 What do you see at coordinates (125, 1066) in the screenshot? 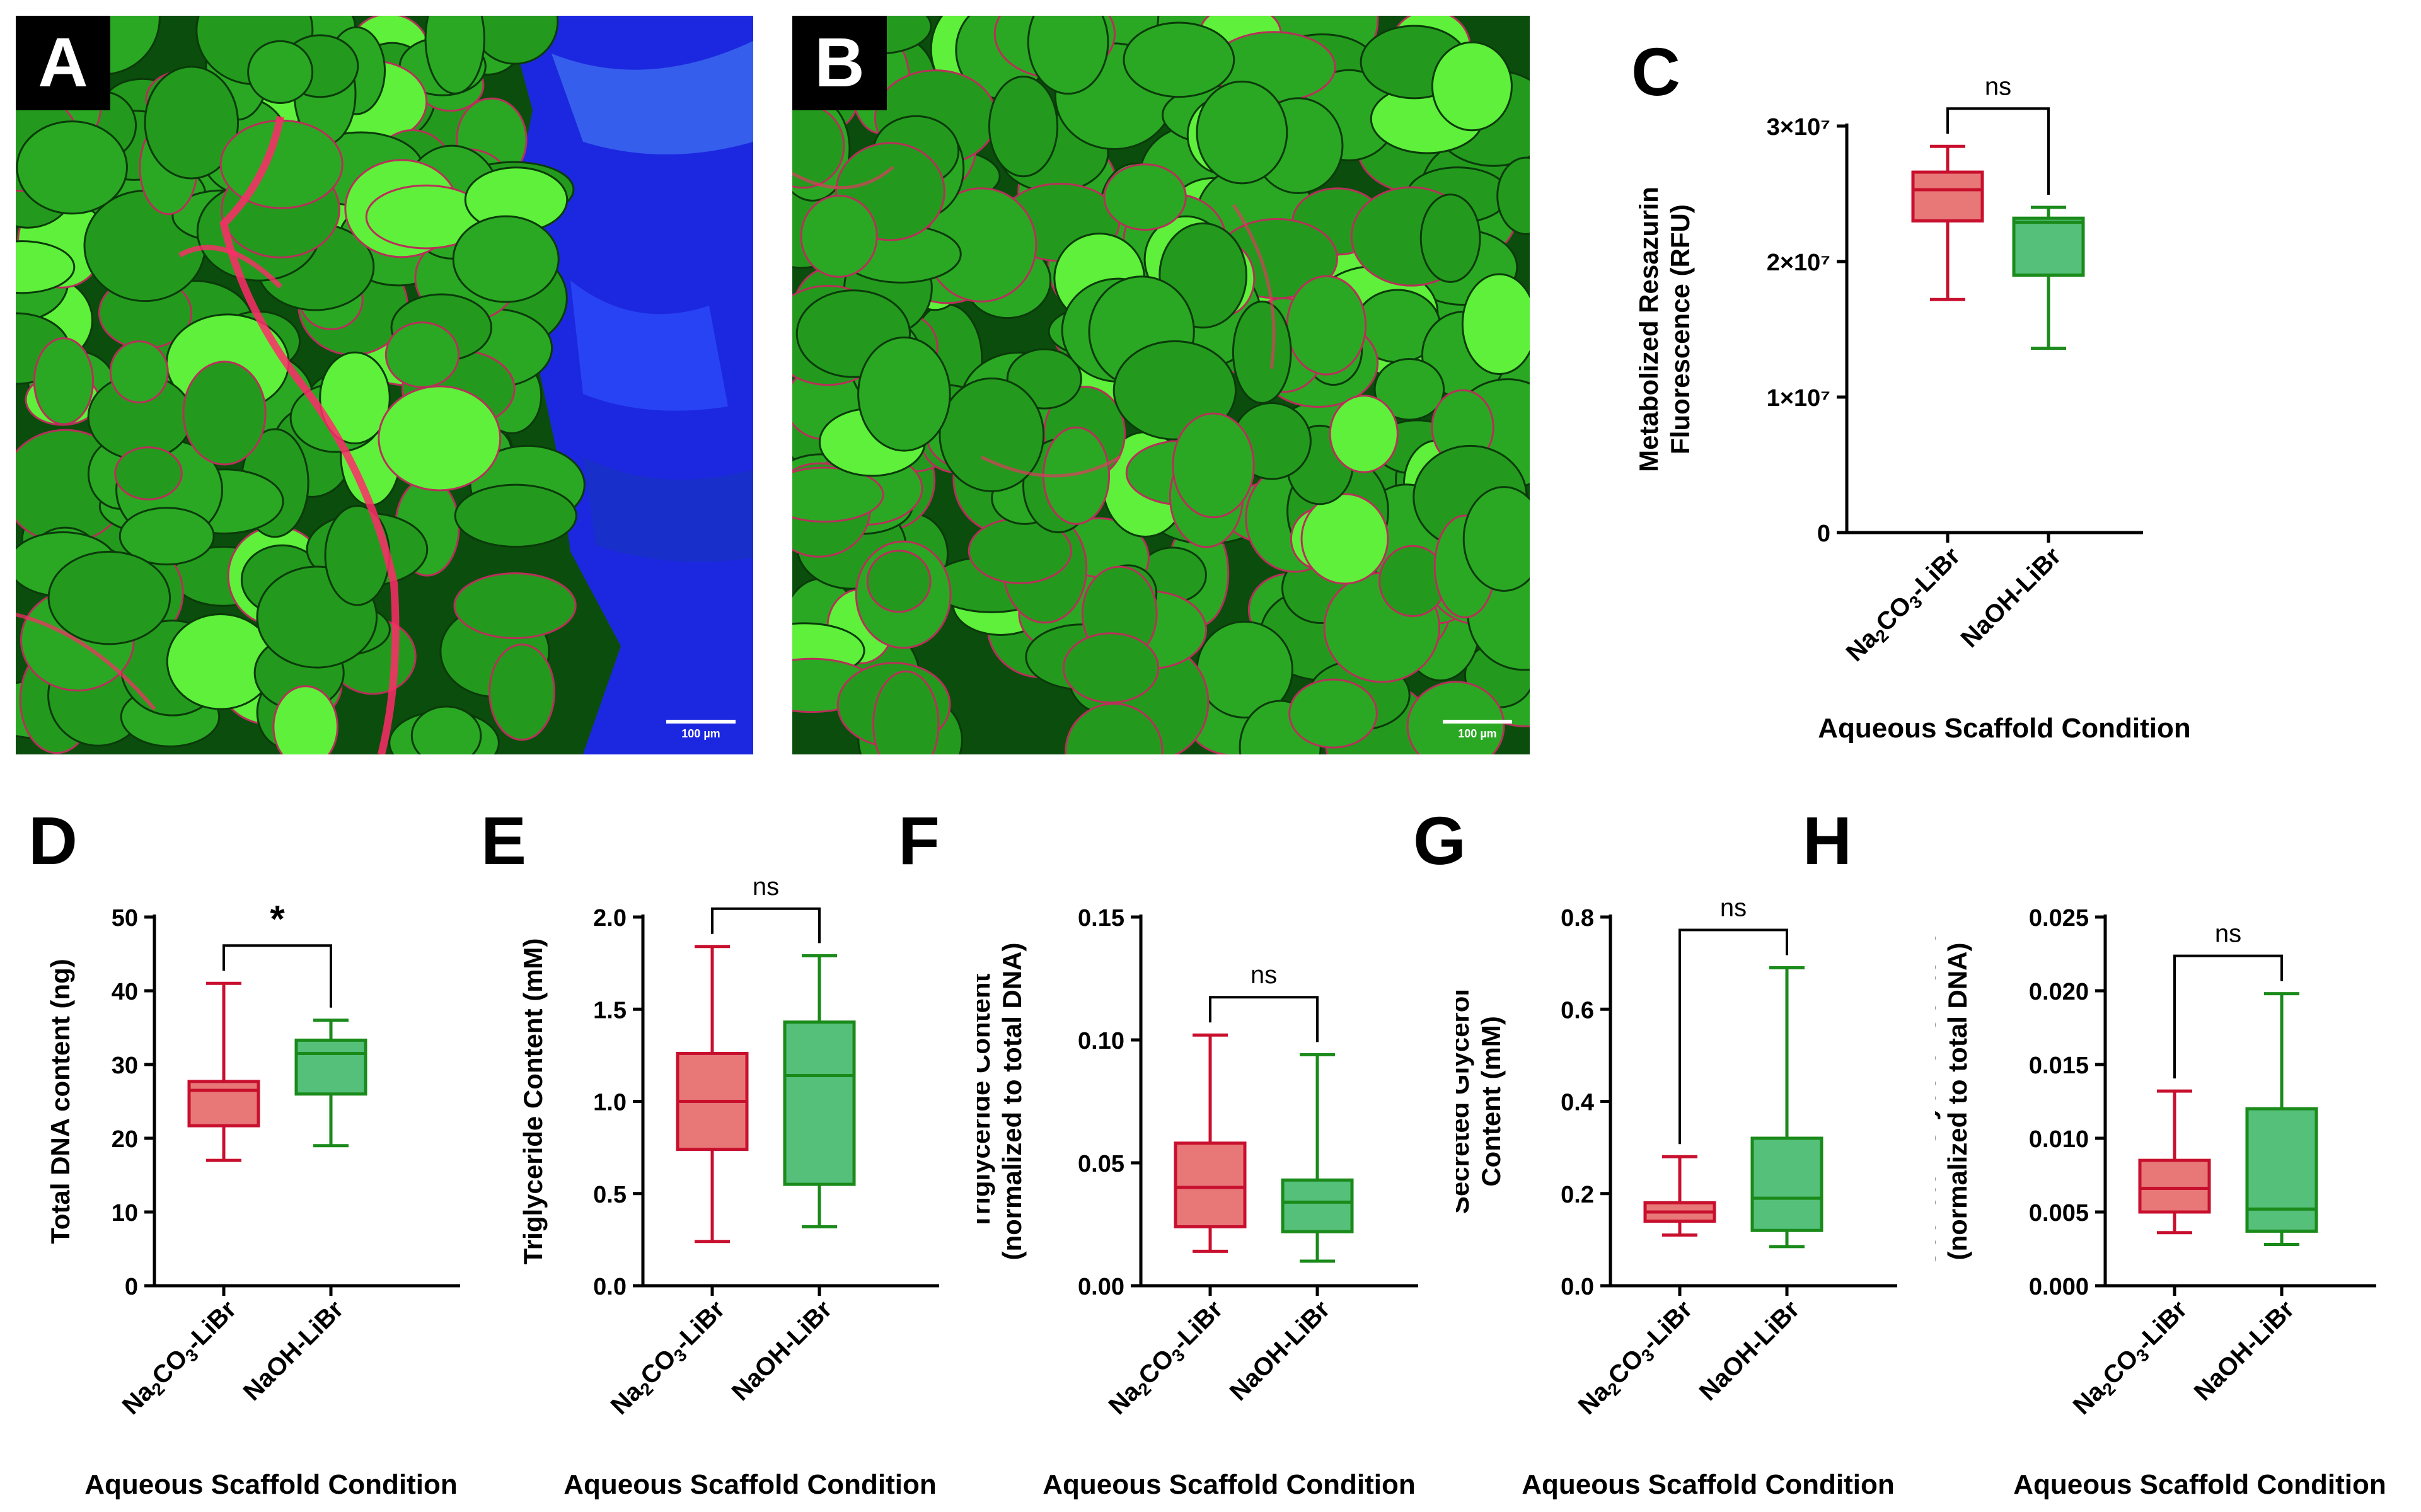
I see `y-tick-label: 30` at bounding box center [125, 1066].